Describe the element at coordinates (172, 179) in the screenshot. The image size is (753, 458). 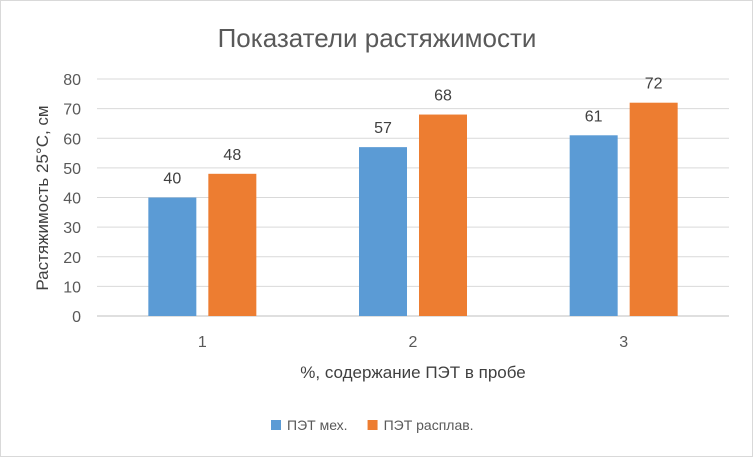
I see `data-label: 40` at that location.